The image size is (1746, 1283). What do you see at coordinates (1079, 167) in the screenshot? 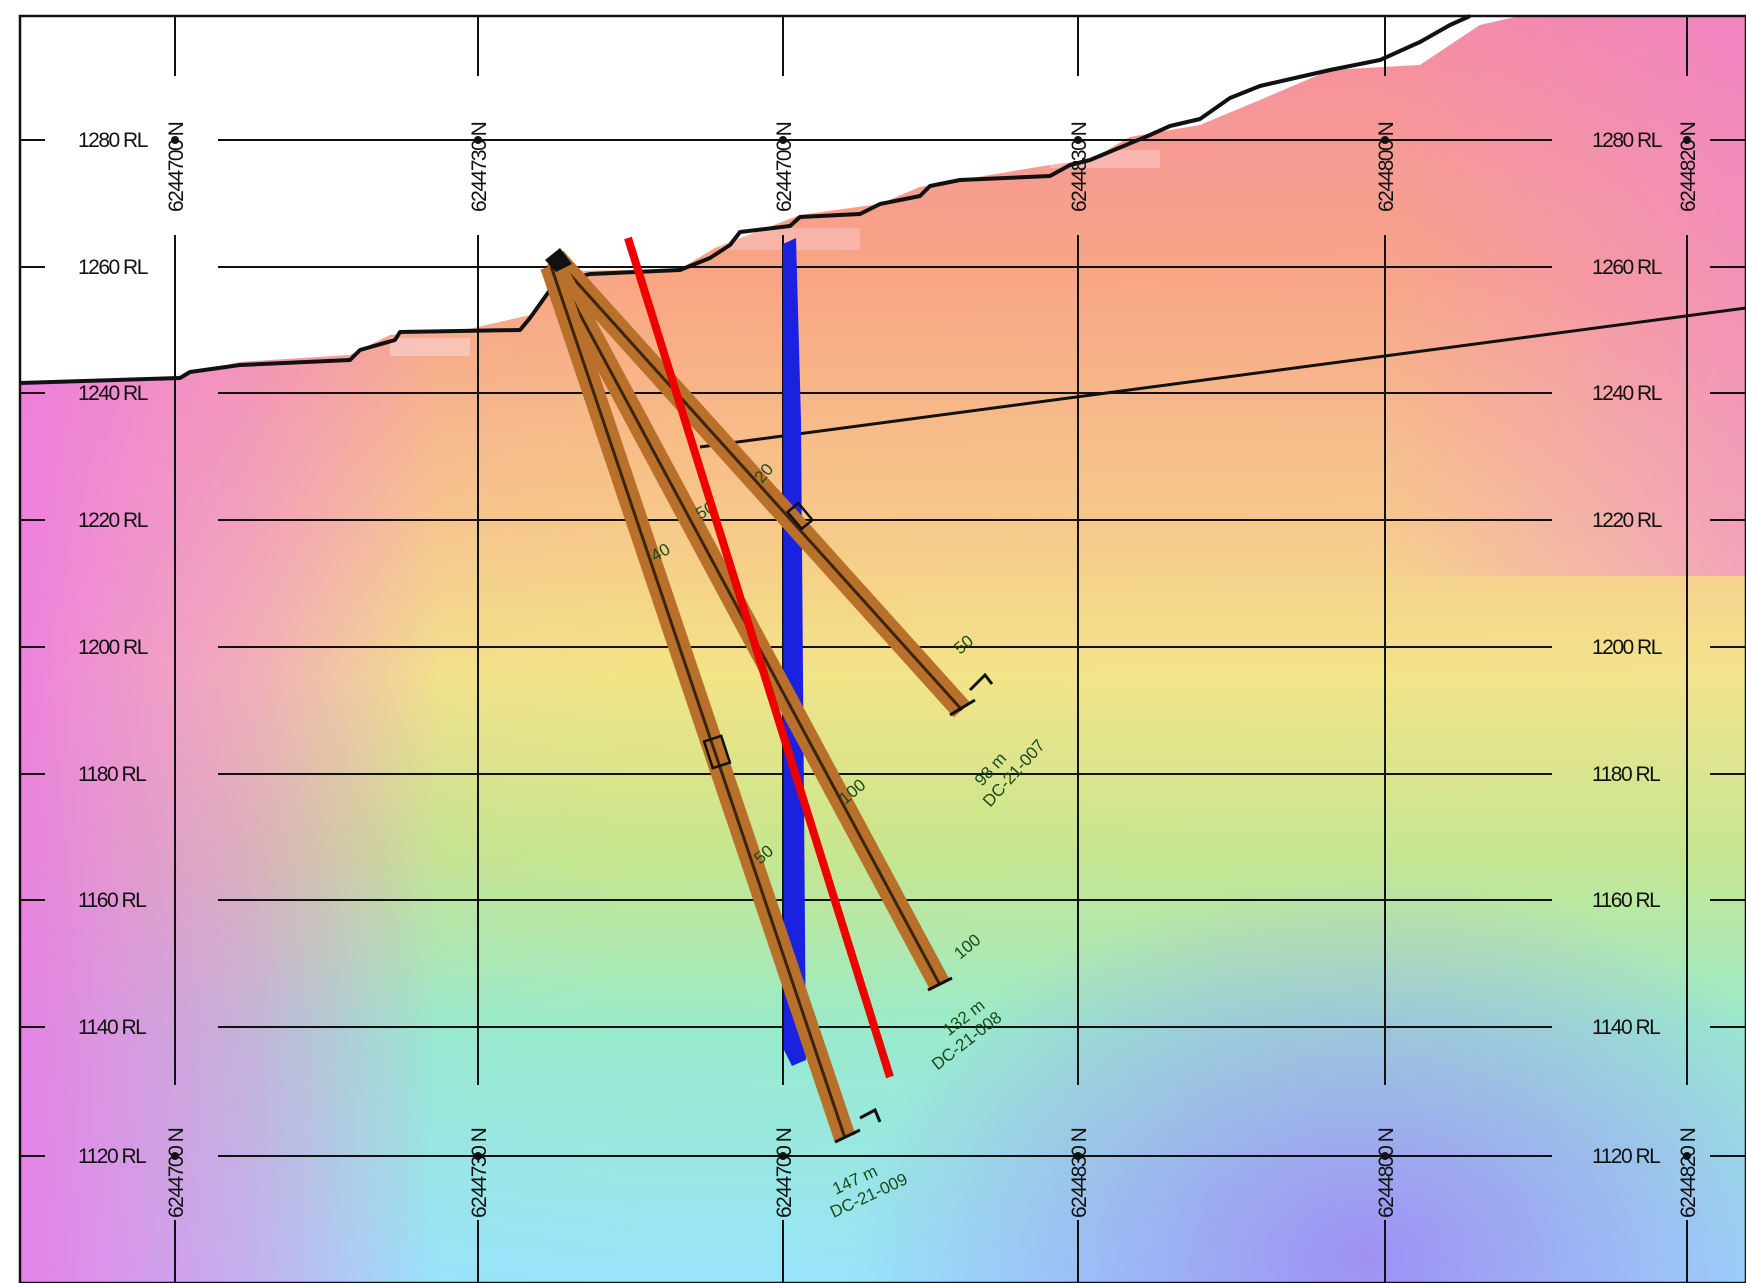
I see `northing-label-top: 6244830 N` at bounding box center [1079, 167].